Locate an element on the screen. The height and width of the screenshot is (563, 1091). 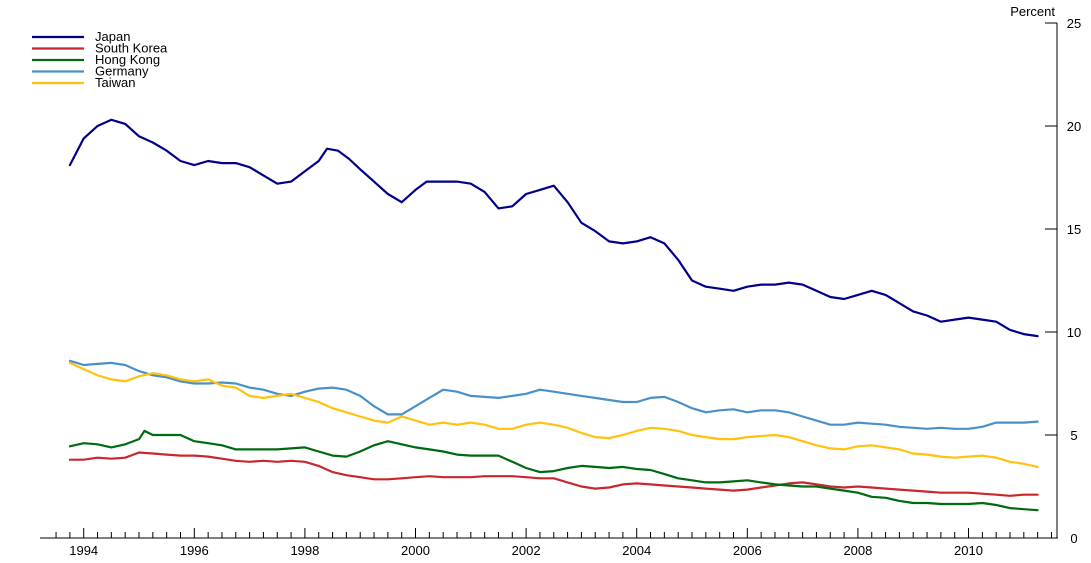
series-line-south-korea is located at coordinates (553, 474).